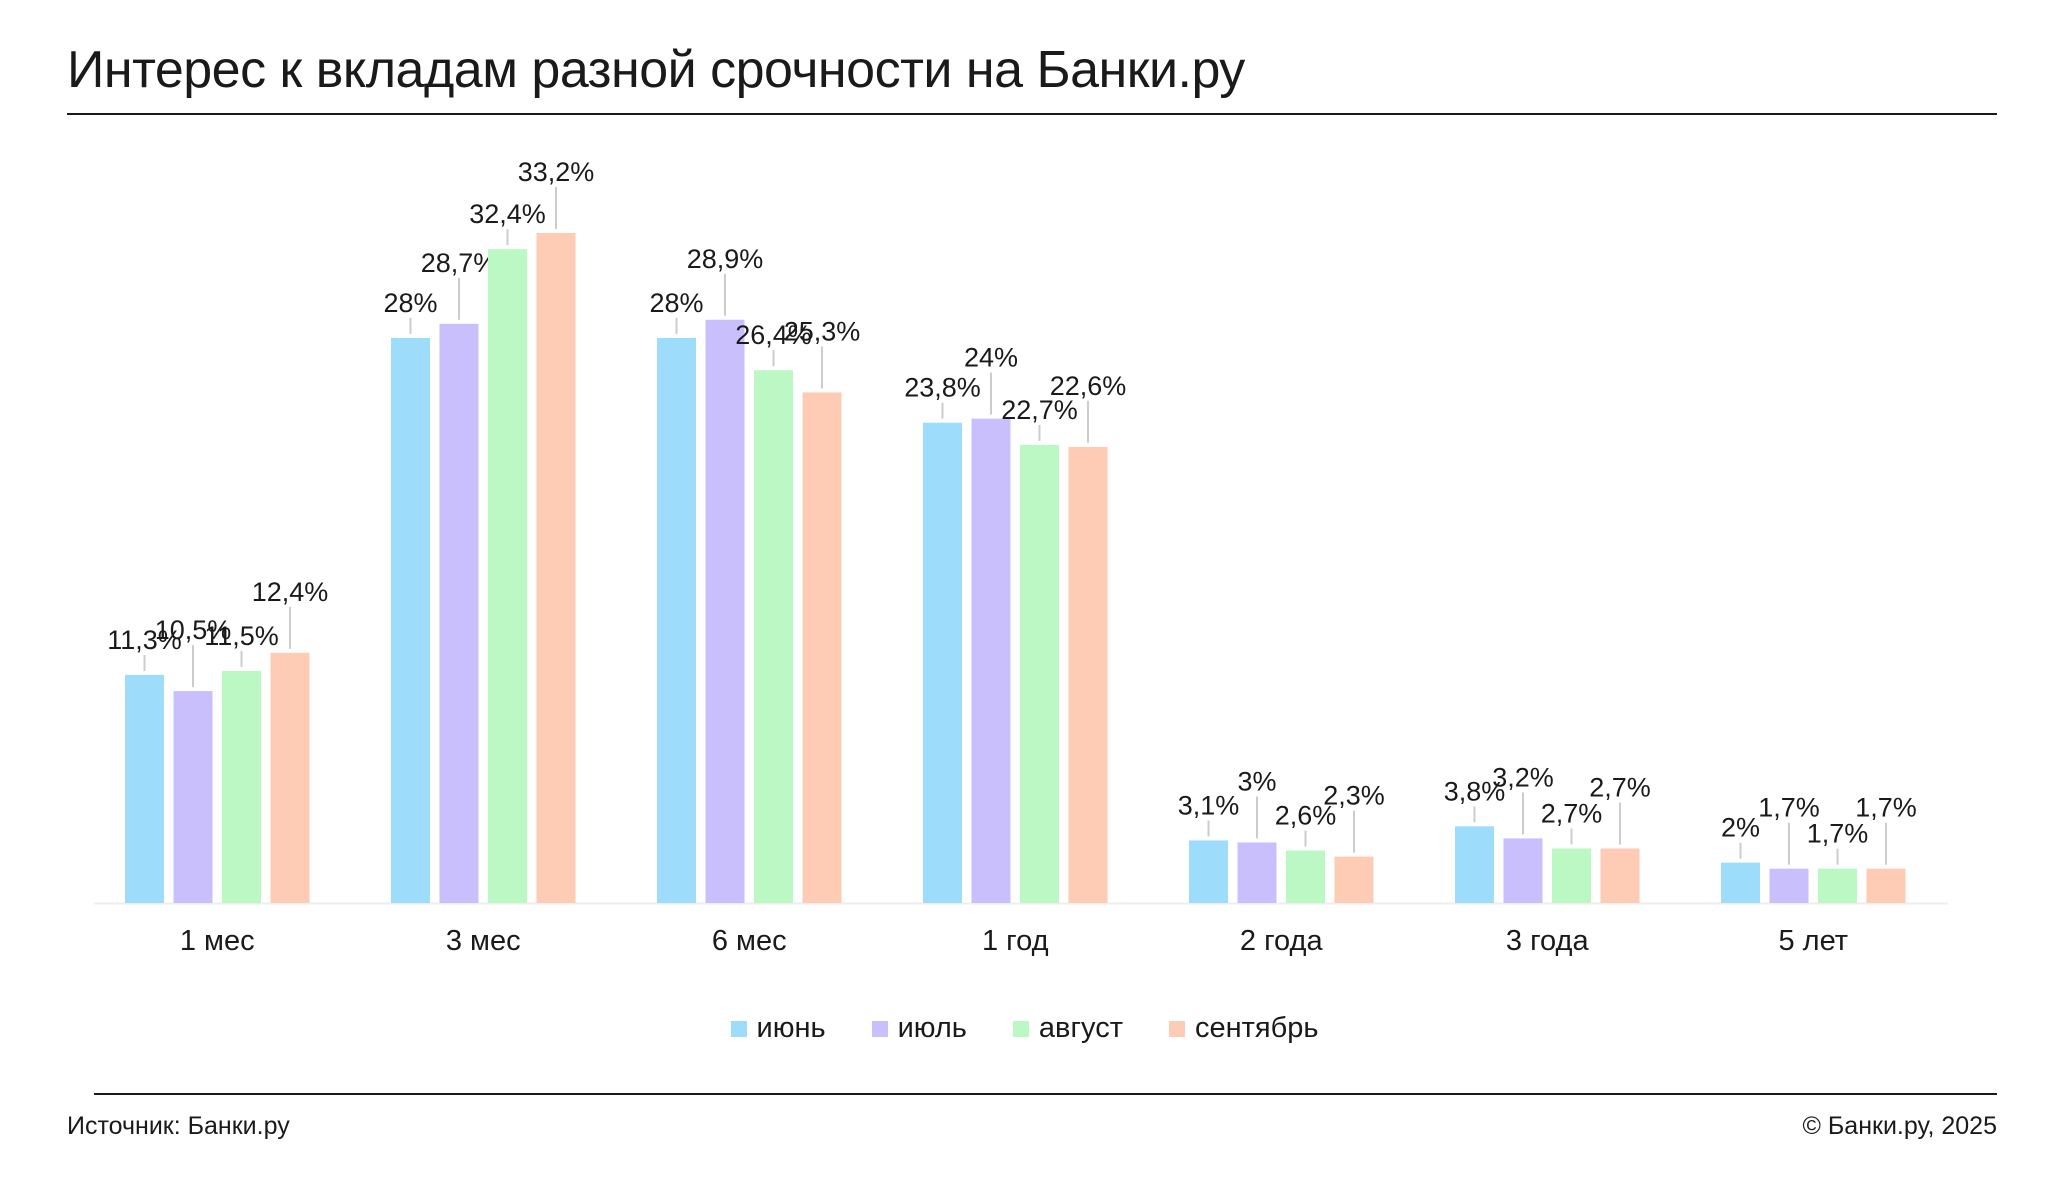 The height and width of the screenshot is (1187, 2049). Describe the element at coordinates (507, 214) in the screenshot. I see `data-label: 32,4%` at that location.